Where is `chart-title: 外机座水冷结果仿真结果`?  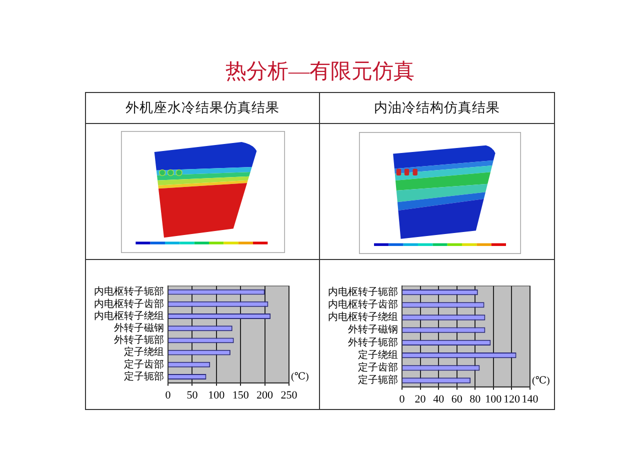 chart-title: 外机座水冷结果仿真结果 is located at coordinates (202, 108).